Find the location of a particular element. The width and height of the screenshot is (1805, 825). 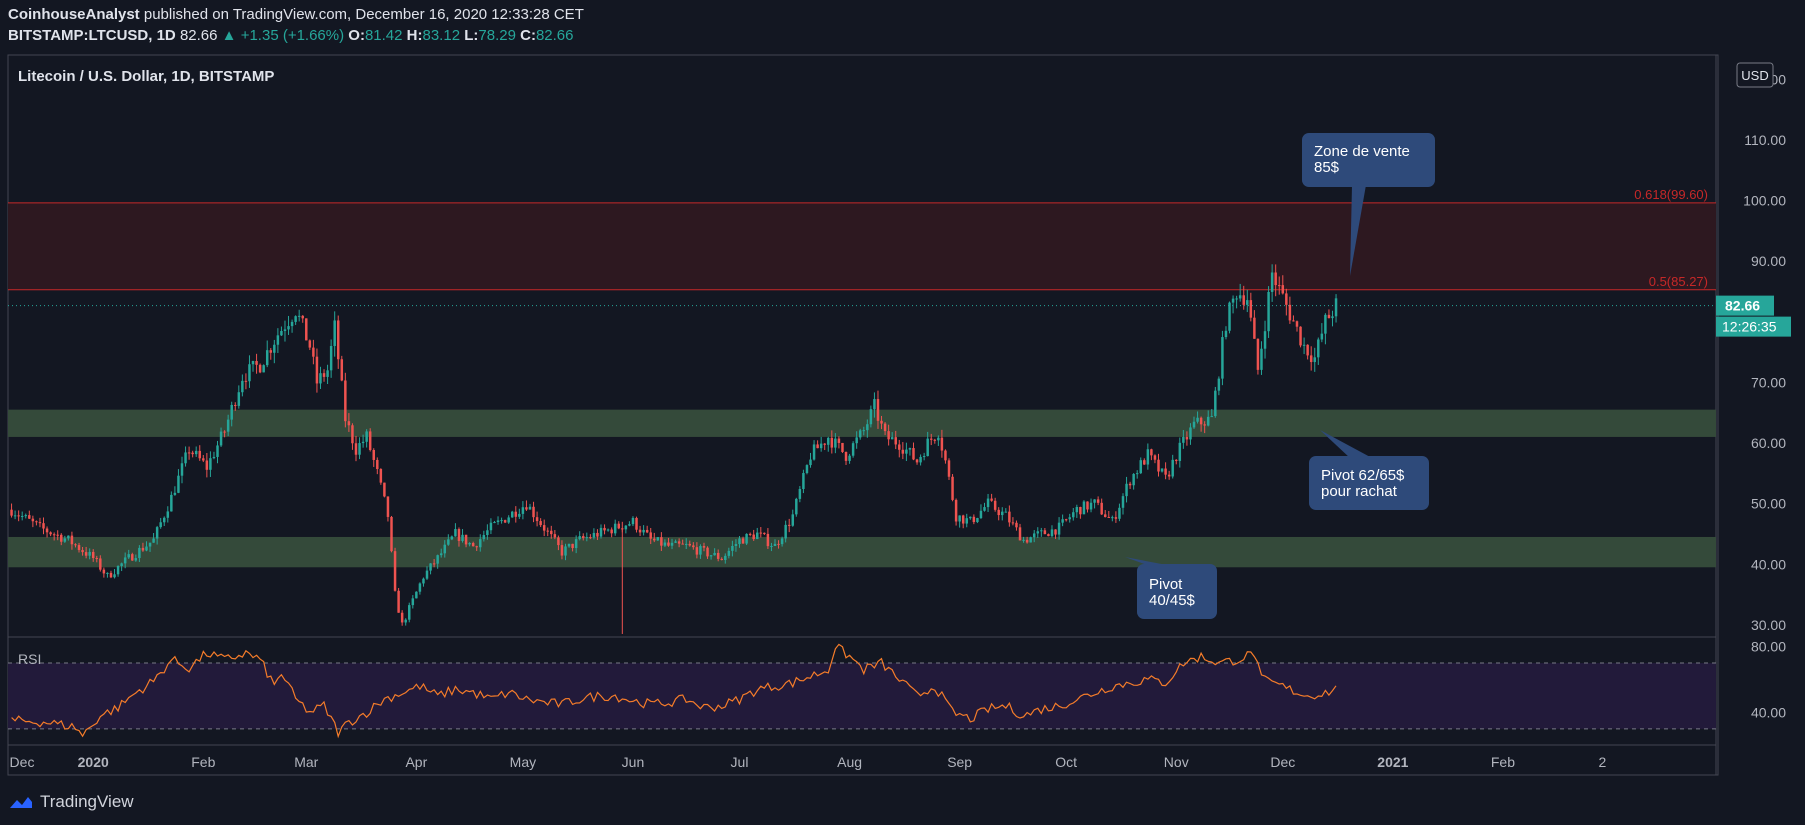

price-tick-label: 40.00 is located at coordinates (1768, 564).